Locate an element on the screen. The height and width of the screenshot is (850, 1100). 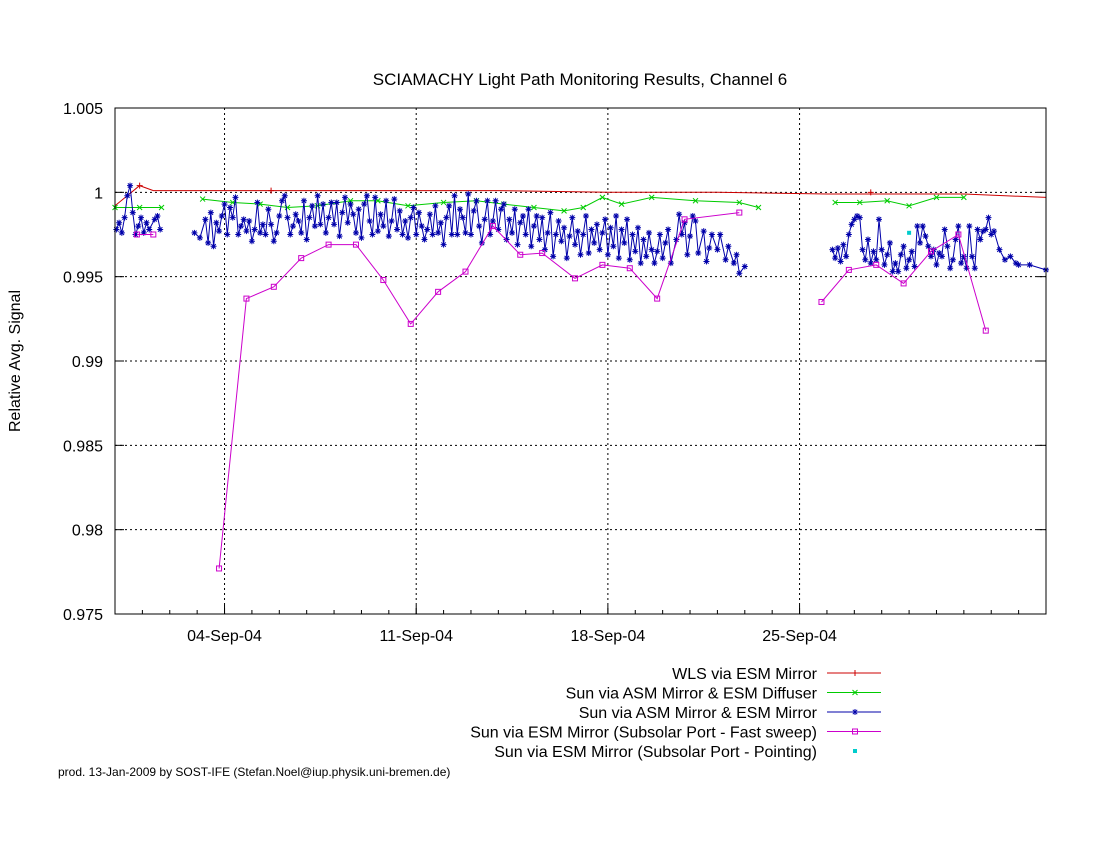
y-tick-label: 0.985 is located at coordinates (83, 446).